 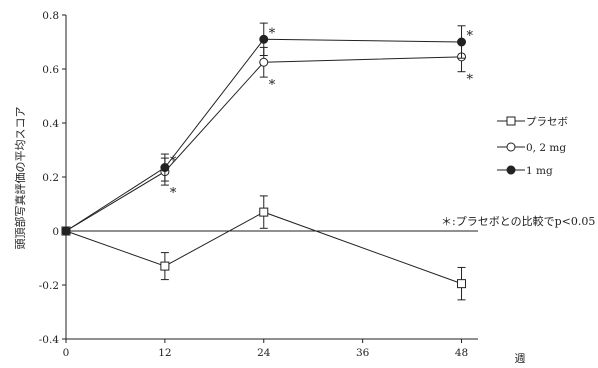 What do you see at coordinates (50, 124) in the screenshot?
I see `y-tick-label: 0.4` at bounding box center [50, 124].